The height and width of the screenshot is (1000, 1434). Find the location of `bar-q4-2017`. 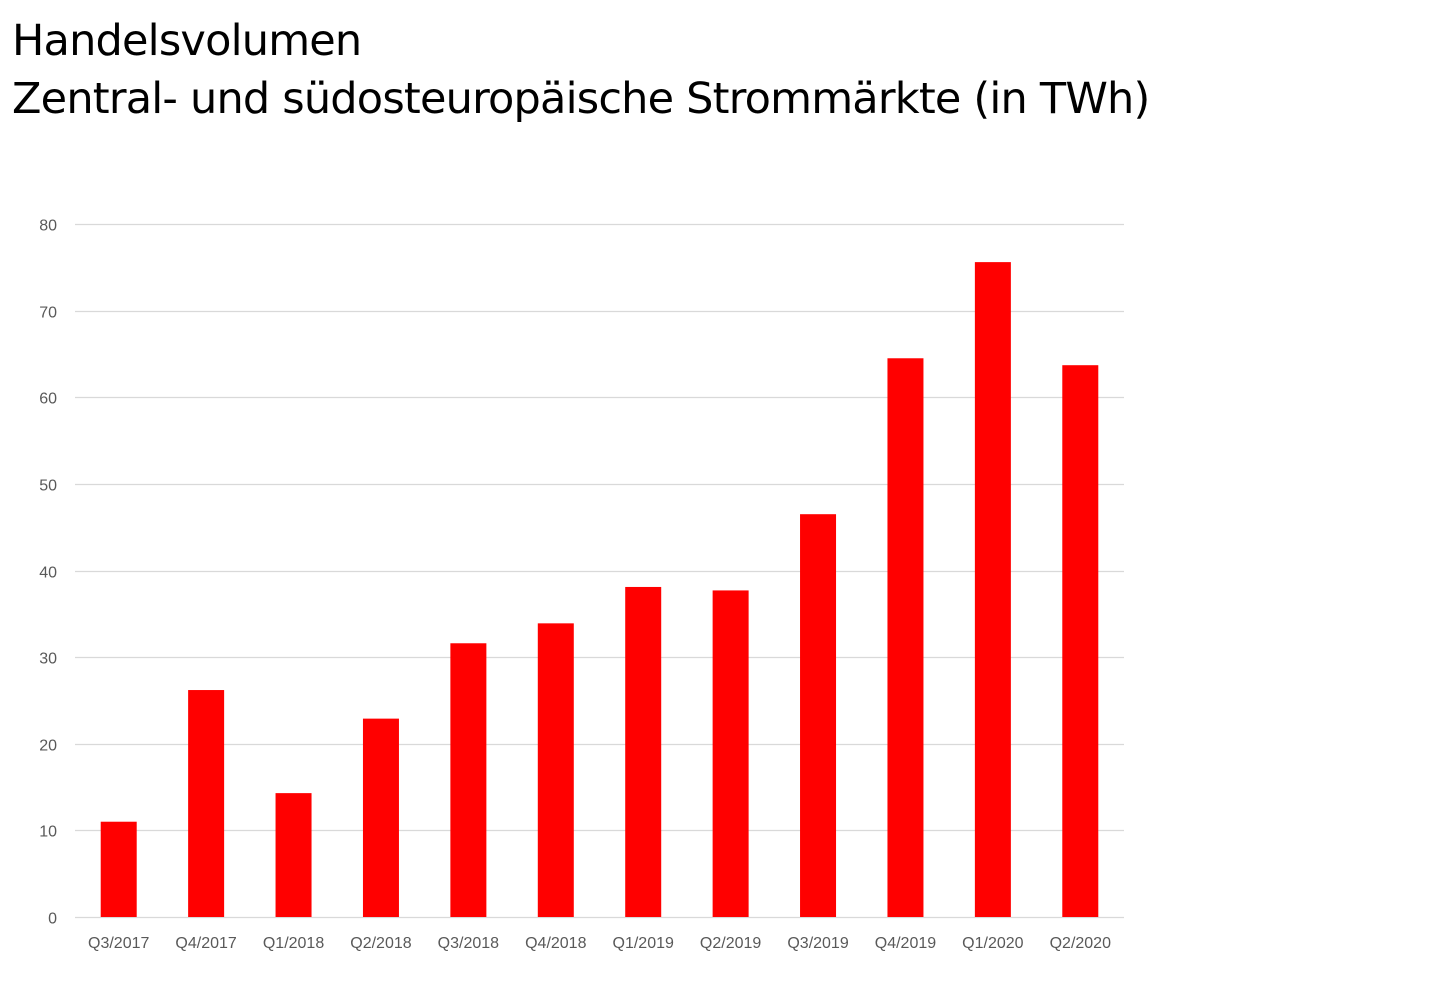

bar-q4-2017 is located at coordinates (206, 803).